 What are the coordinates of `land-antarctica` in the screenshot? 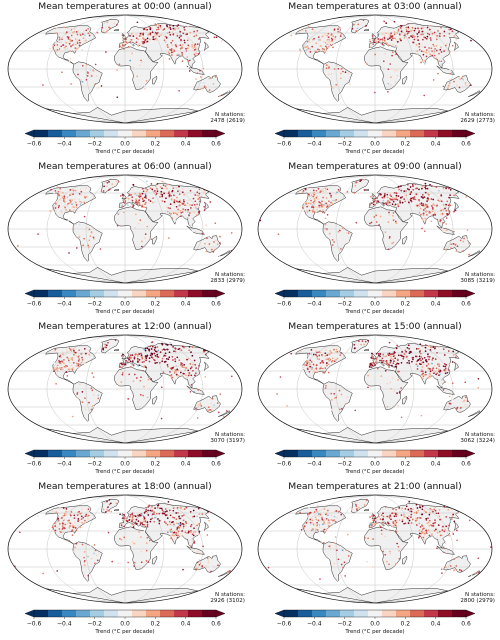 It's located at (122, 435).